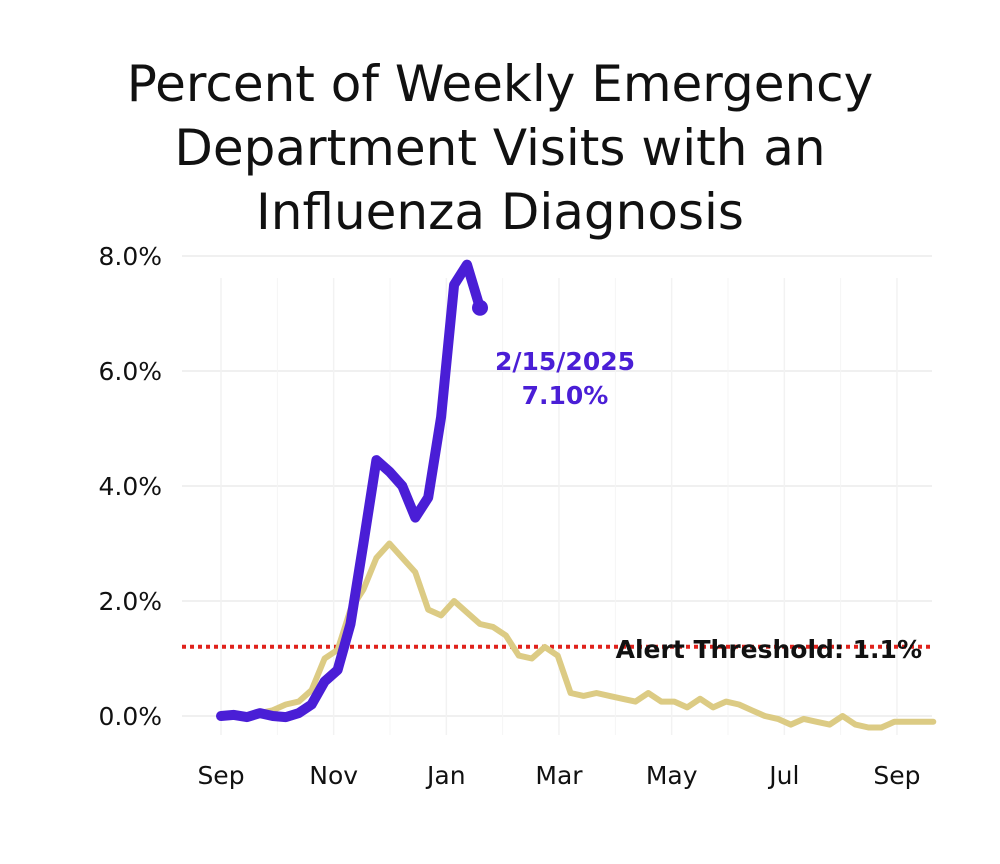  Describe the element at coordinates (672, 775) in the screenshot. I see `x-tick-label: May` at that location.